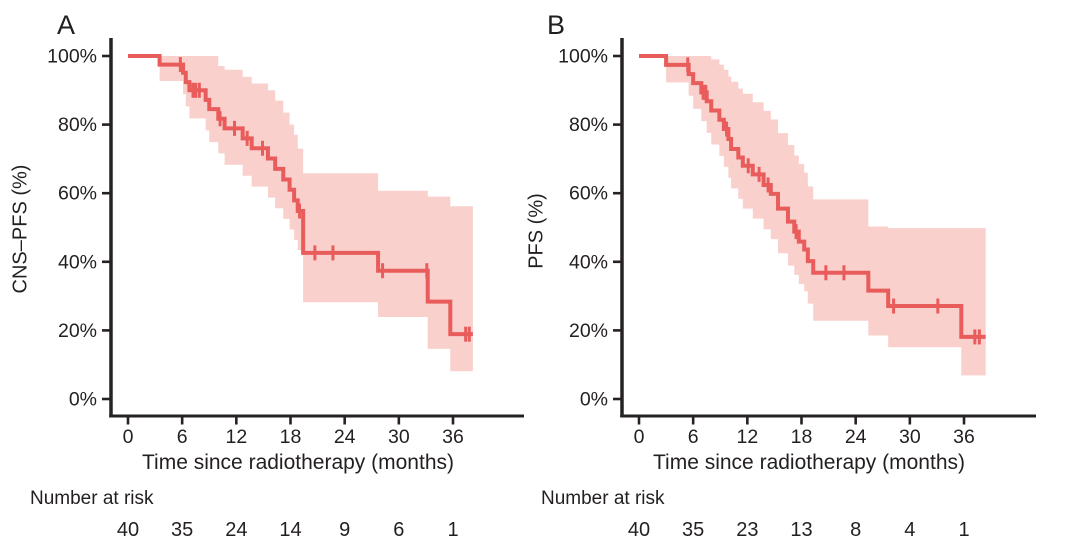 This screenshot has height=551, width=1080. I want to click on panel-b-x-axis-label: Time since radiotherapy (months), so click(809, 462).